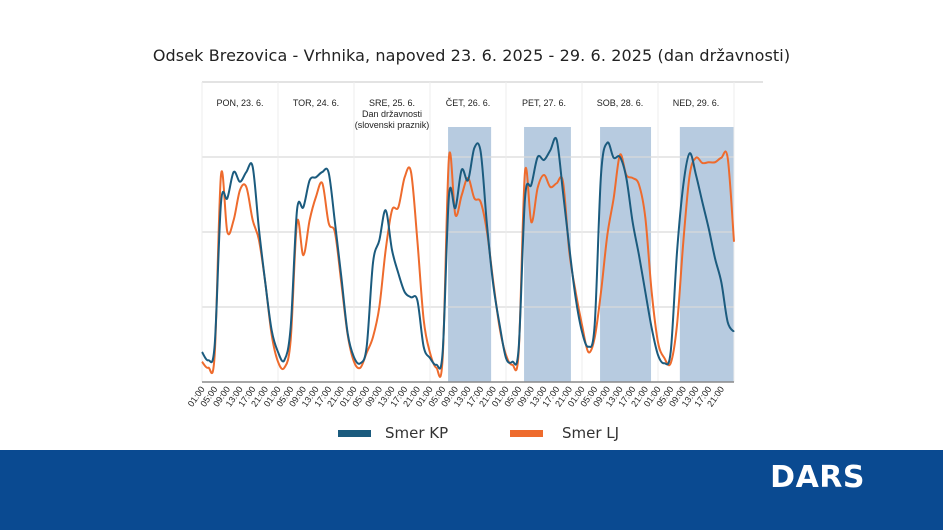 Image resolution: width=943 pixels, height=530 pixels. I want to click on day-header-label: TOR, 24. 6., so click(316, 103).